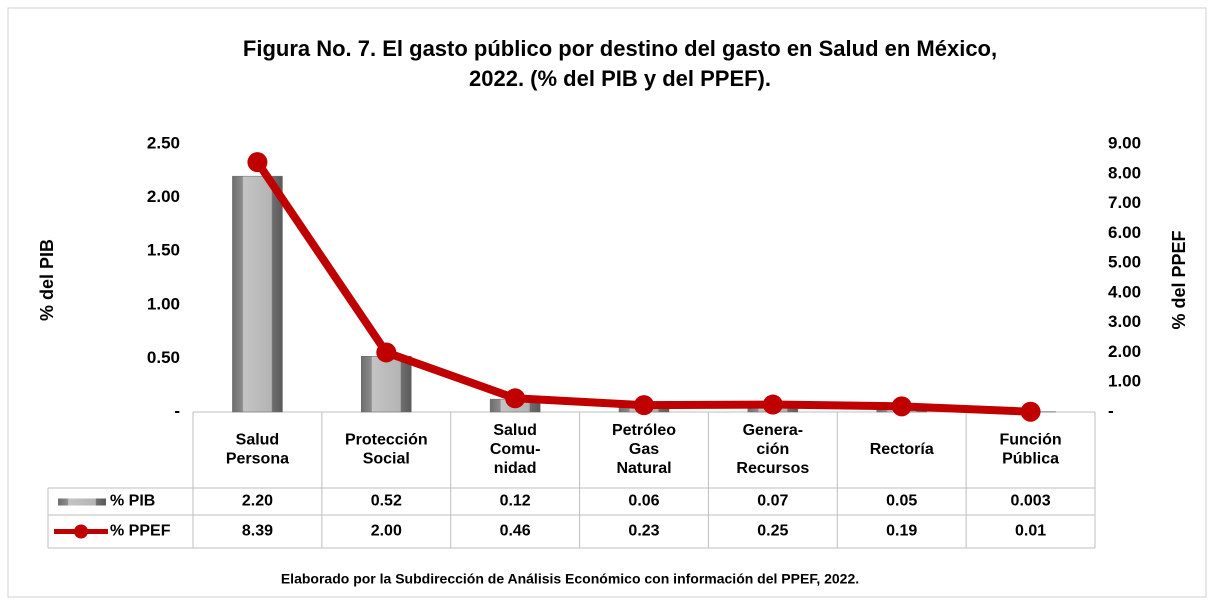  I want to click on value-label: 0.003, so click(1031, 501).